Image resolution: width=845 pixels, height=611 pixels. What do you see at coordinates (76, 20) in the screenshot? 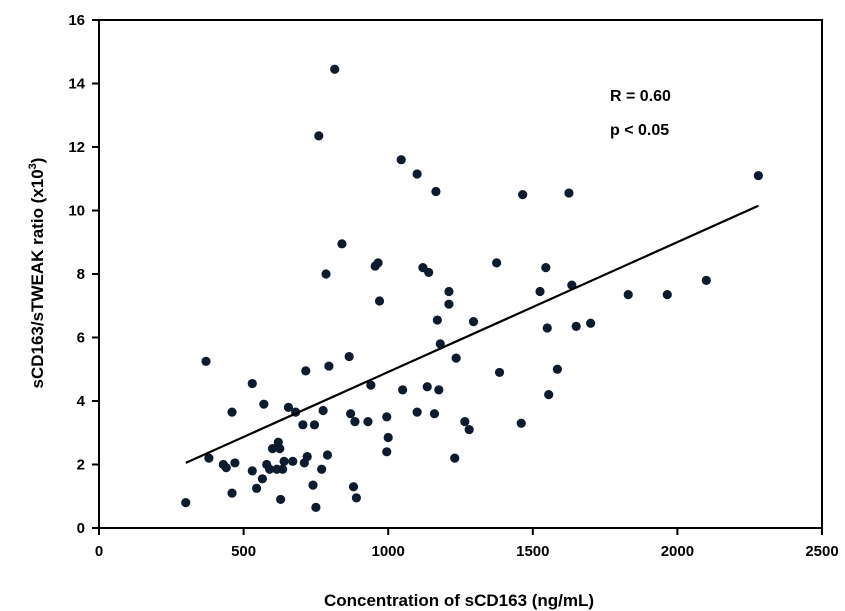
I see `y-tick-label: 16` at bounding box center [76, 20].